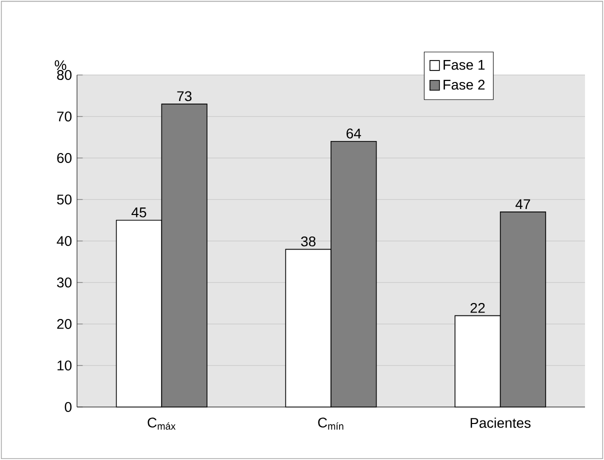  Describe the element at coordinates (464, 65) in the screenshot. I see `legend-label: Fase 1` at that location.